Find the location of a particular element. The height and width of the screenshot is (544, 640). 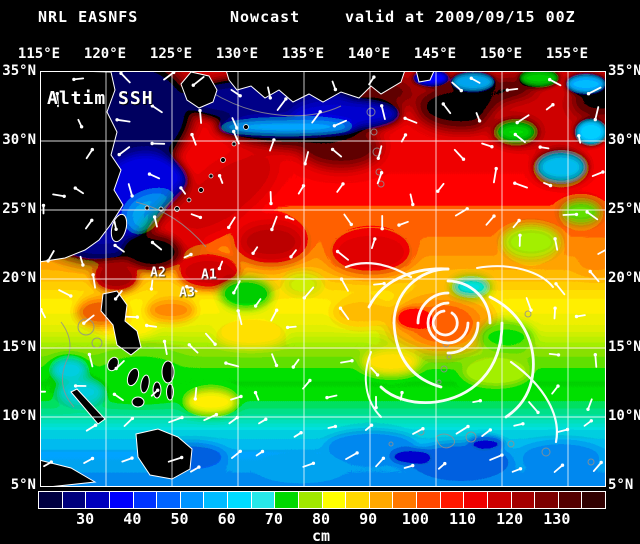

land-mindanao is located at coordinates (164, 454).